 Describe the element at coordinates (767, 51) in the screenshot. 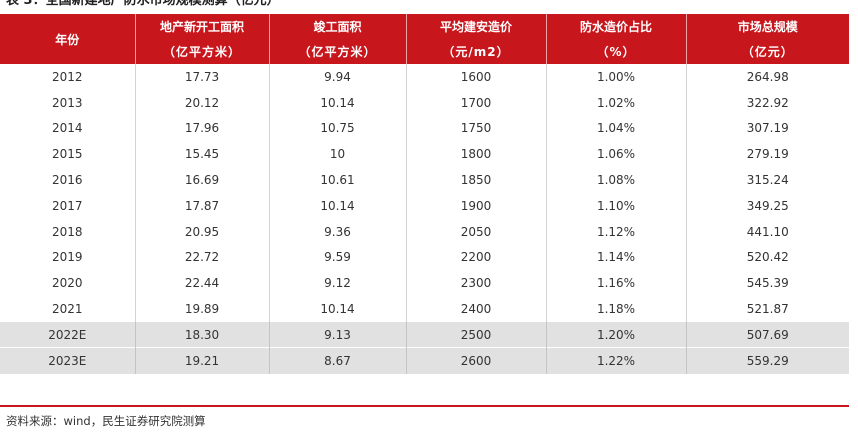

I see `unit-market-size: （亿元）` at that location.